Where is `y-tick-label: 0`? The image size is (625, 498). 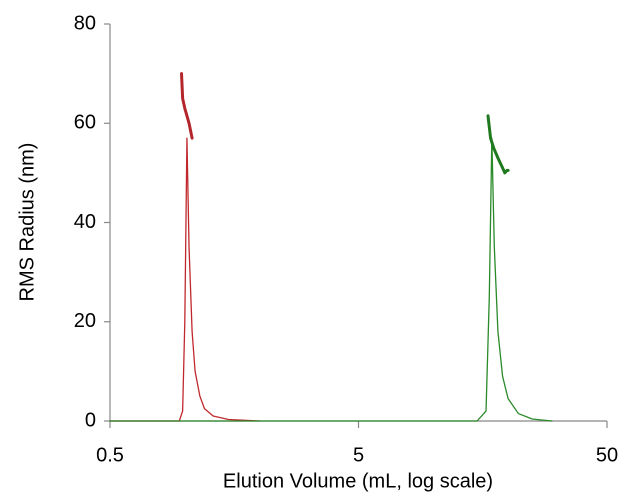
y-tick-label: 0 is located at coordinates (90, 420).